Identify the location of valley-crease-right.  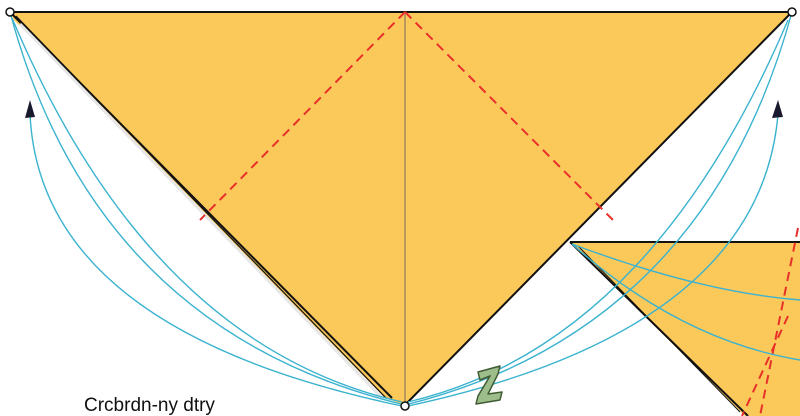
(510, 117).